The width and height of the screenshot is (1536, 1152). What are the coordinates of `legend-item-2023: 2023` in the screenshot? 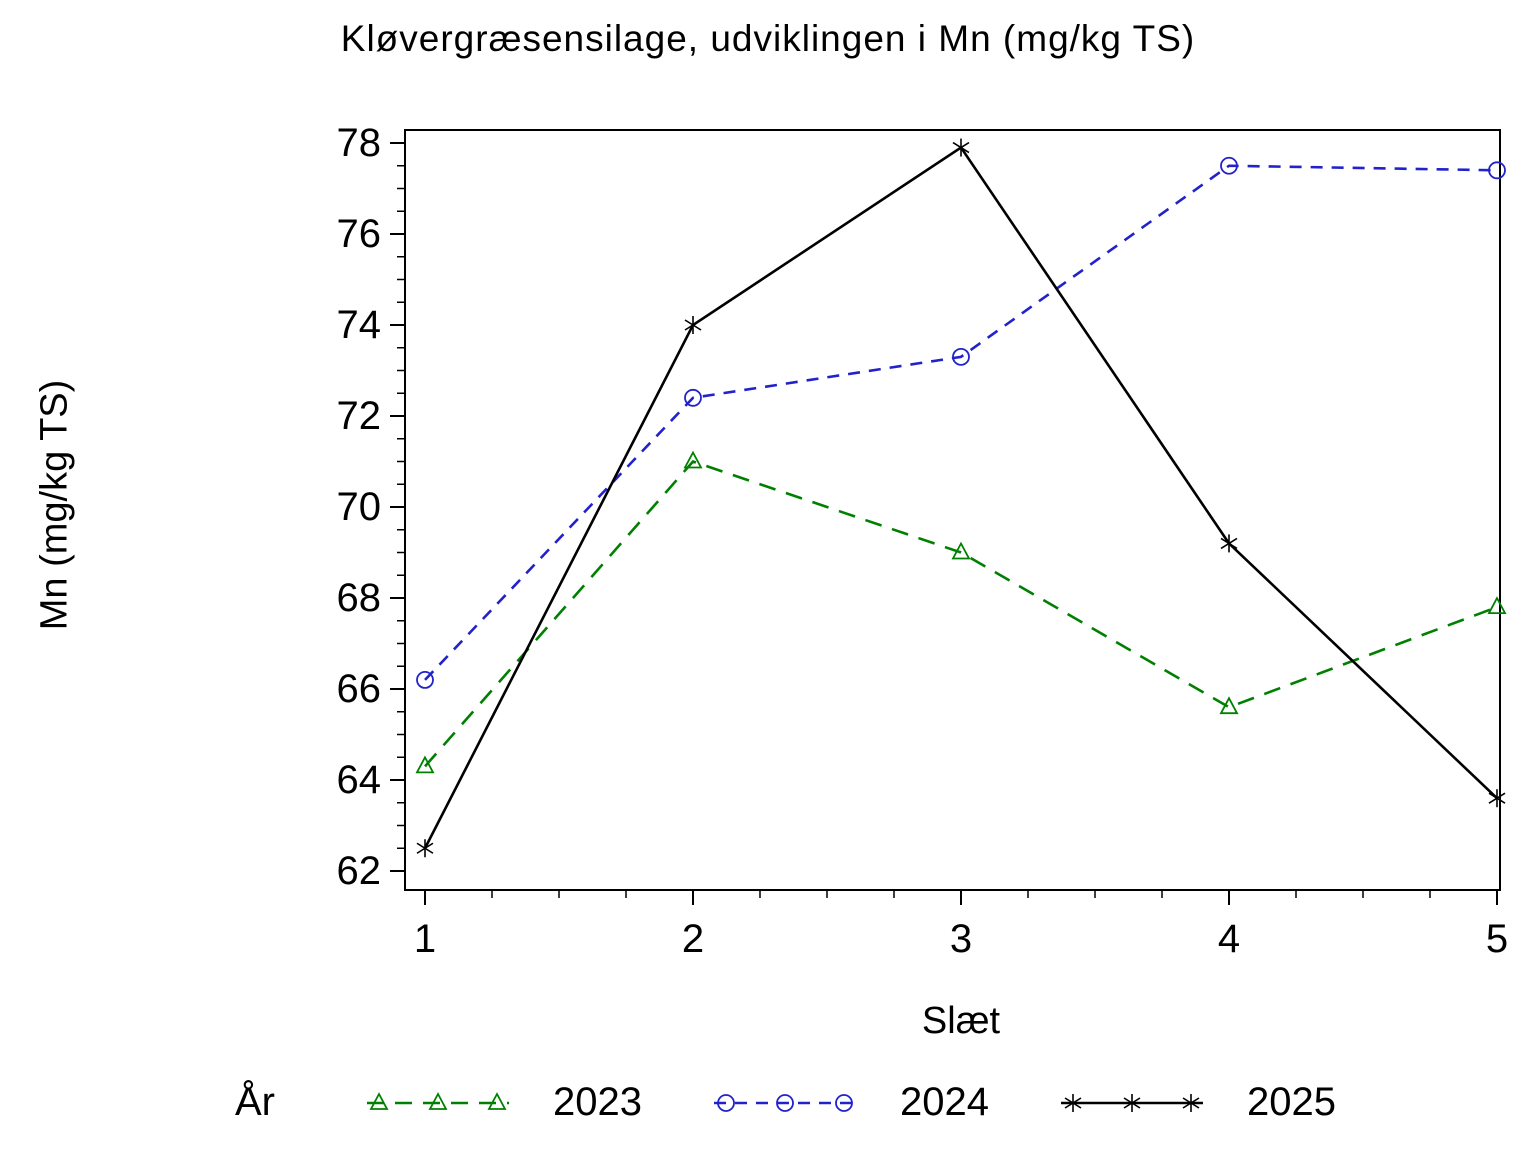 It's located at (502, 1102).